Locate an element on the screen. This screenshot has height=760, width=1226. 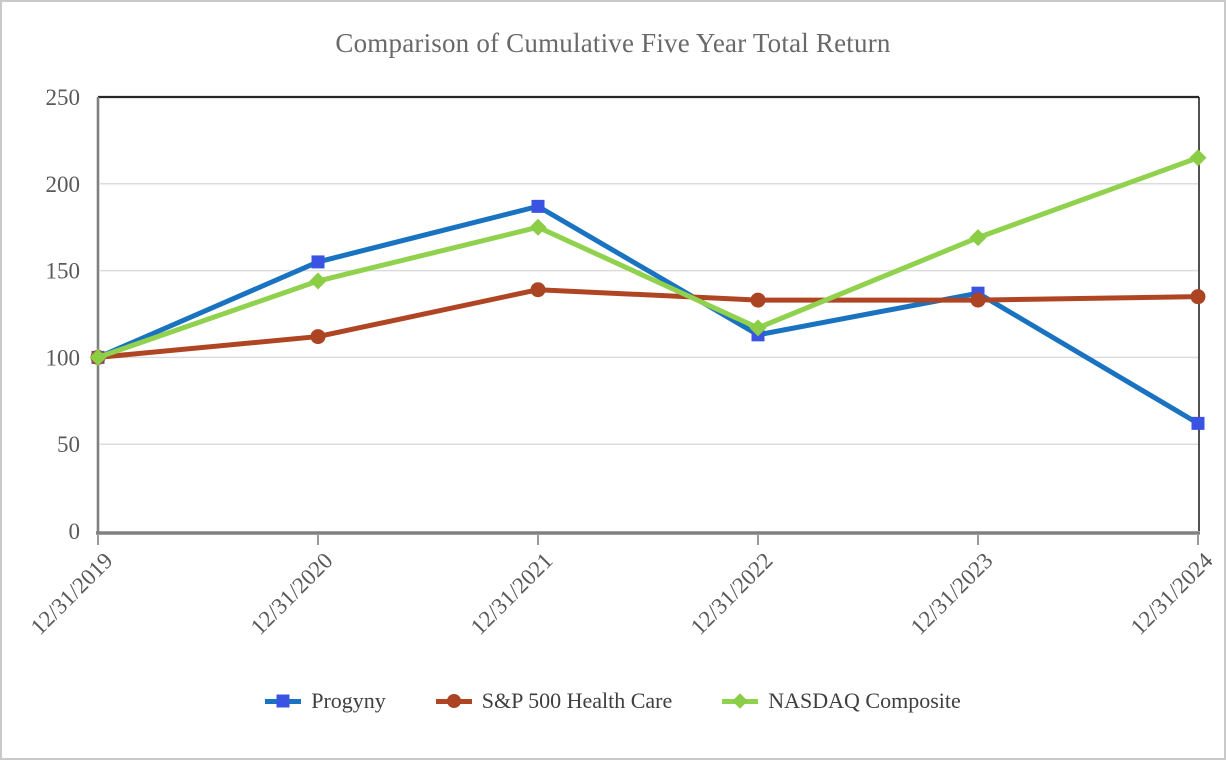
legend-item-progyny: Progyny is located at coordinates (325, 701).